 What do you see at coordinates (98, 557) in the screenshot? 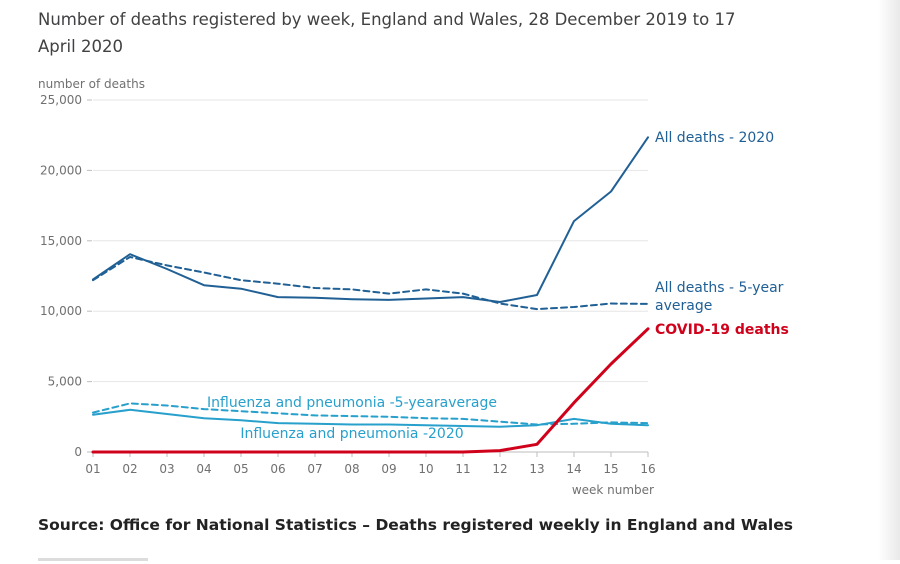
I see `cutoff-text-fragment` at bounding box center [98, 557].